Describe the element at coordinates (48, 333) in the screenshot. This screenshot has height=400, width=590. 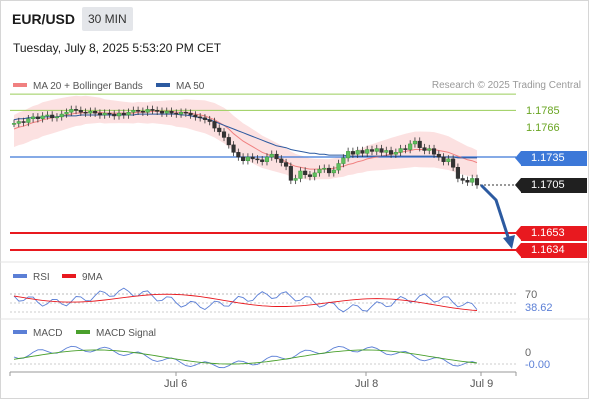
I see `legend-macd-label: MACD` at that location.